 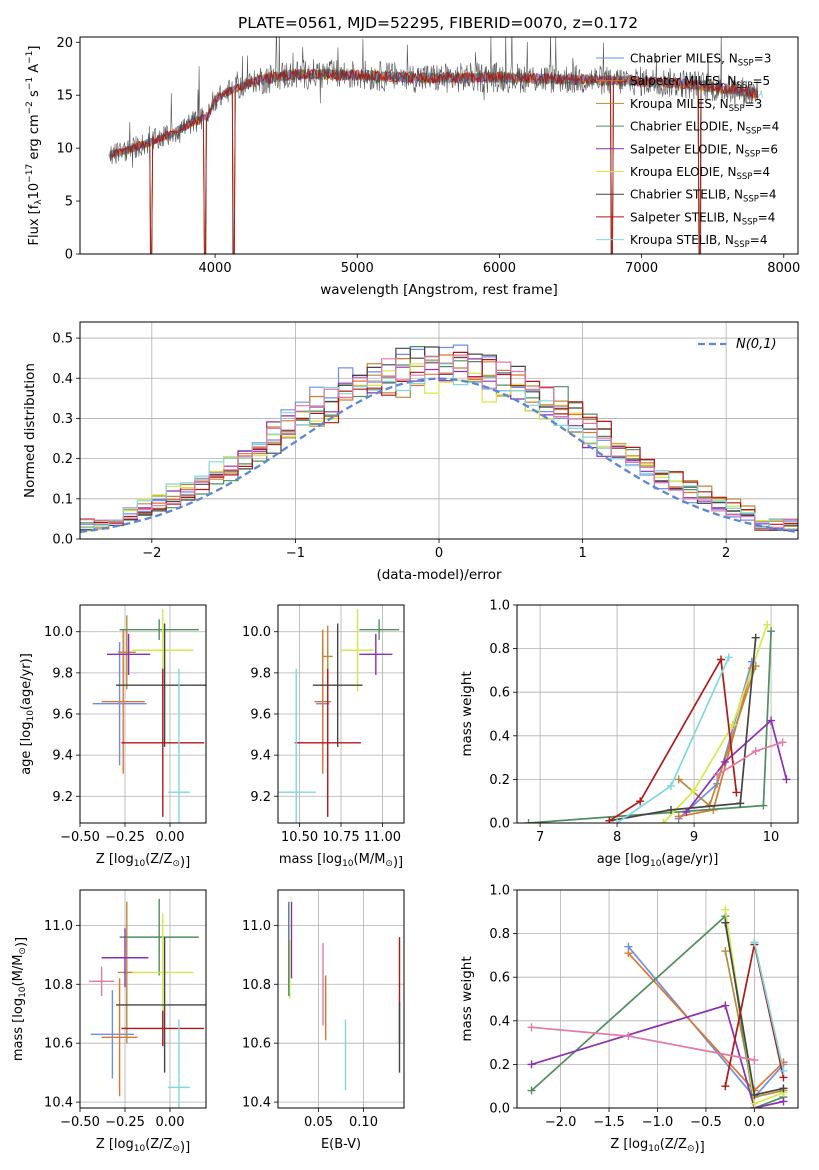 What do you see at coordinates (318, 1122) in the screenshot?
I see `x-tick-label: 0.05` at bounding box center [318, 1122].